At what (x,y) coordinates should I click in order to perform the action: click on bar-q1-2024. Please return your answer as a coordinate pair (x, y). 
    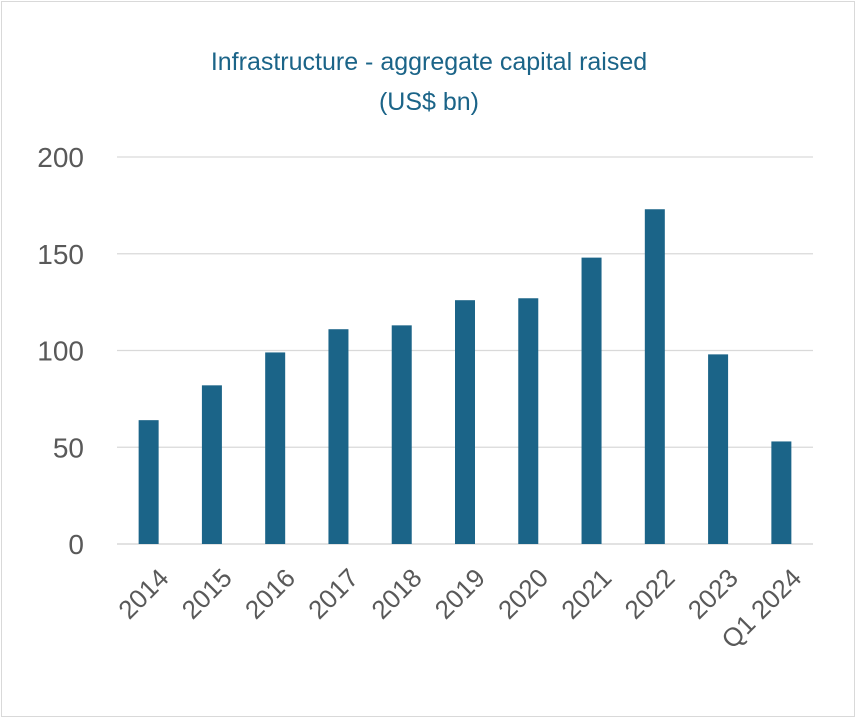
    Looking at the image, I should click on (781, 492).